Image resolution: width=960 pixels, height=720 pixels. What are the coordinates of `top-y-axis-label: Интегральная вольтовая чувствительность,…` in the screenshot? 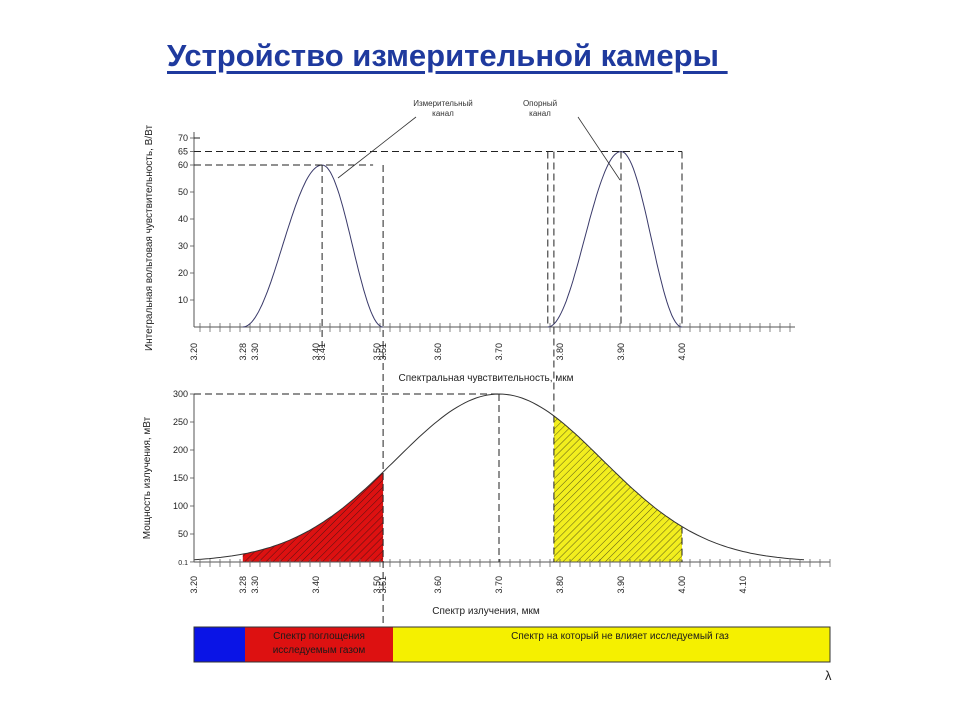 It's located at (149, 238).